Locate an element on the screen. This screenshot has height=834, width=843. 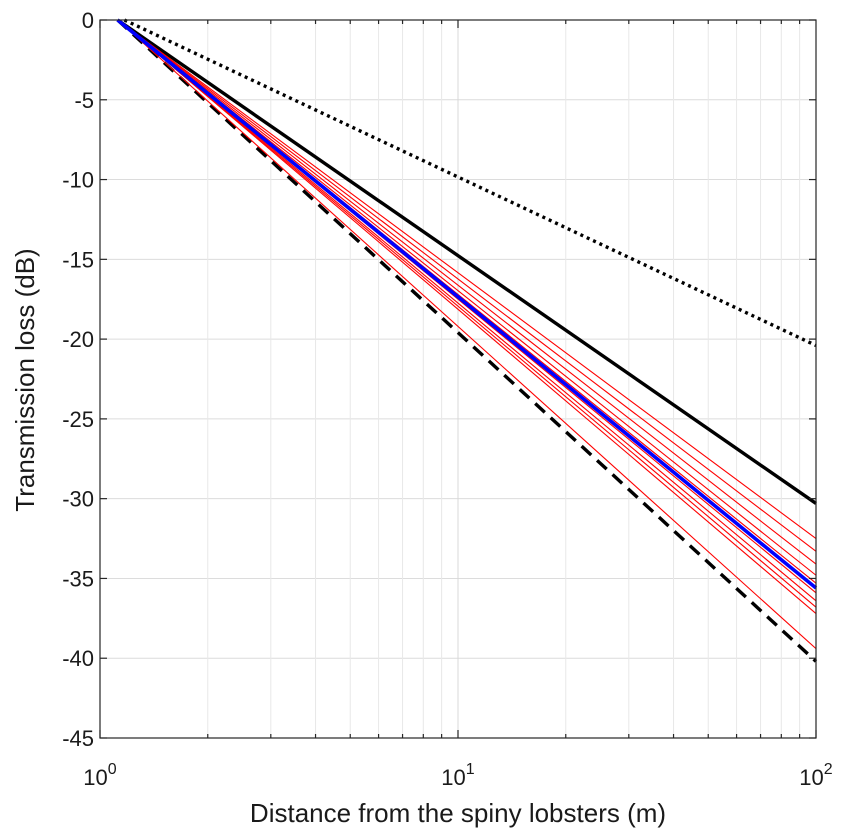
x-tick-label: 10⁰ is located at coordinates (99, 775).